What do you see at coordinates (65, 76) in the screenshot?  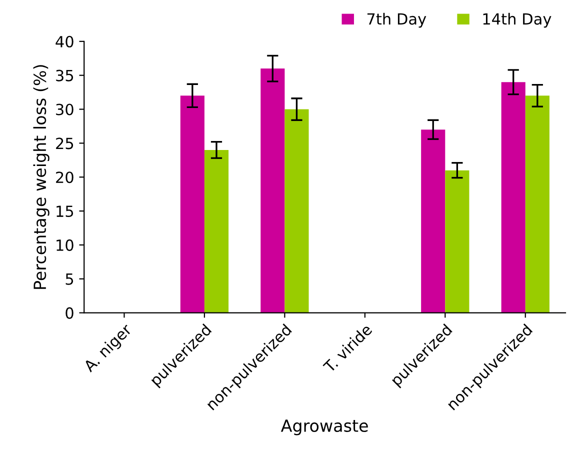 I see `y-tick-label: 35` at bounding box center [65, 76].